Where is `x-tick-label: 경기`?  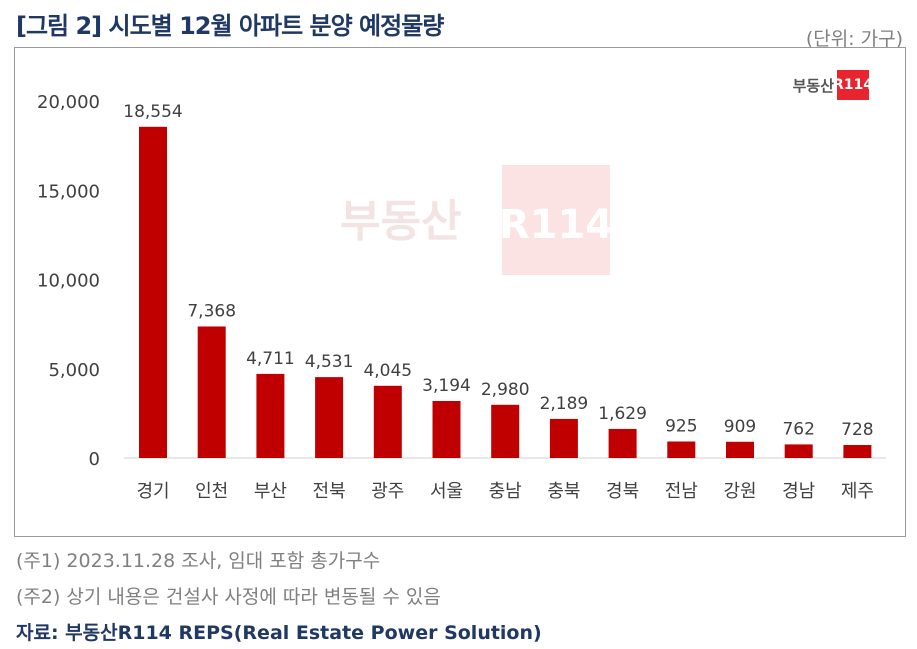
x-tick-label: 경기 is located at coordinates (152, 491).